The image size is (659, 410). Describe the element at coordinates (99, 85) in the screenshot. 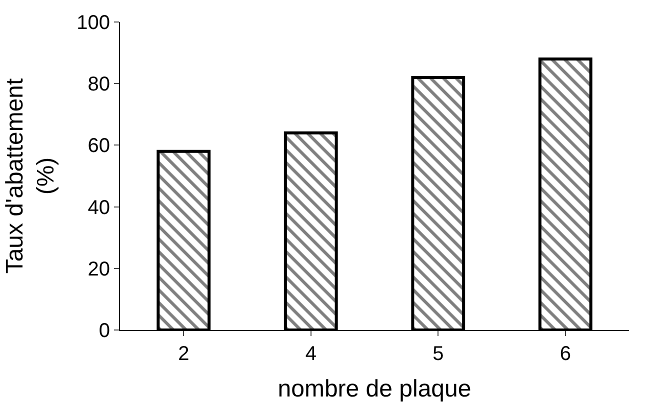

I see `y-tick-label: 80` at that location.